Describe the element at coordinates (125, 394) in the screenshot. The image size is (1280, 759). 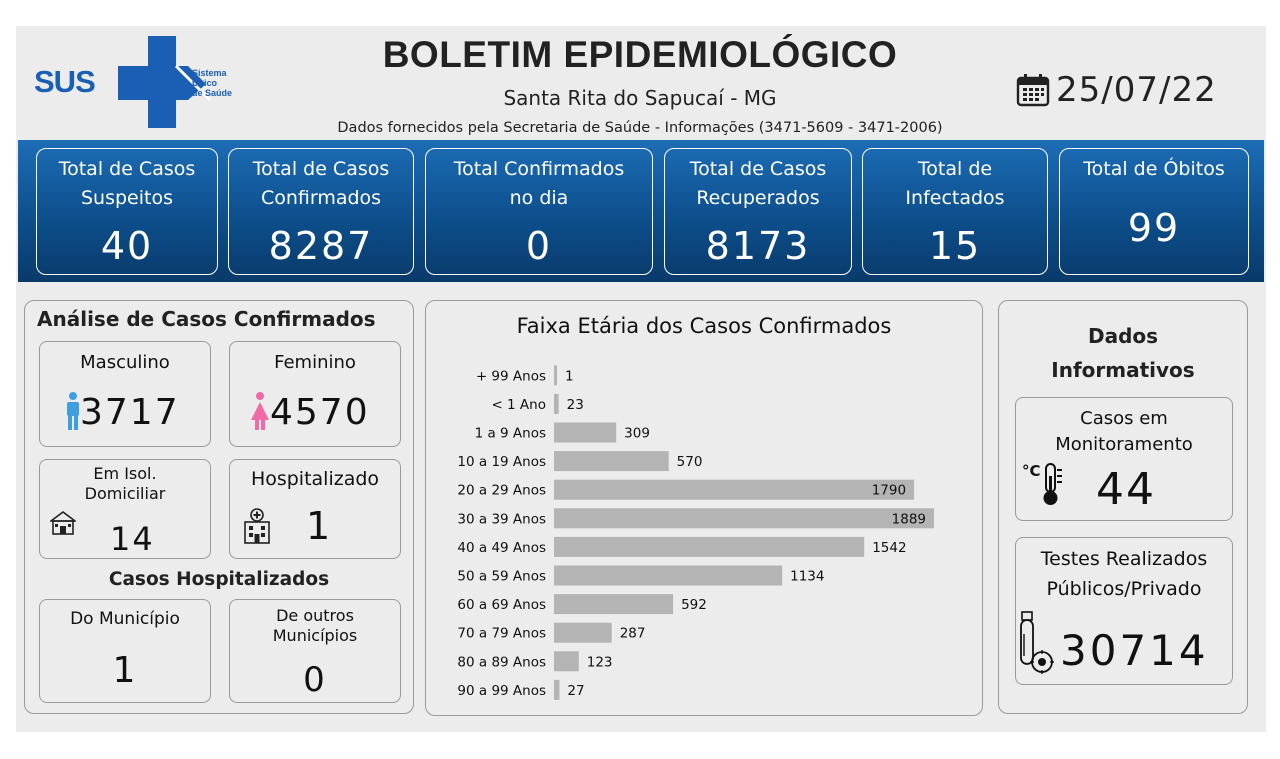
I see `male-card: Masculino 3717` at that location.